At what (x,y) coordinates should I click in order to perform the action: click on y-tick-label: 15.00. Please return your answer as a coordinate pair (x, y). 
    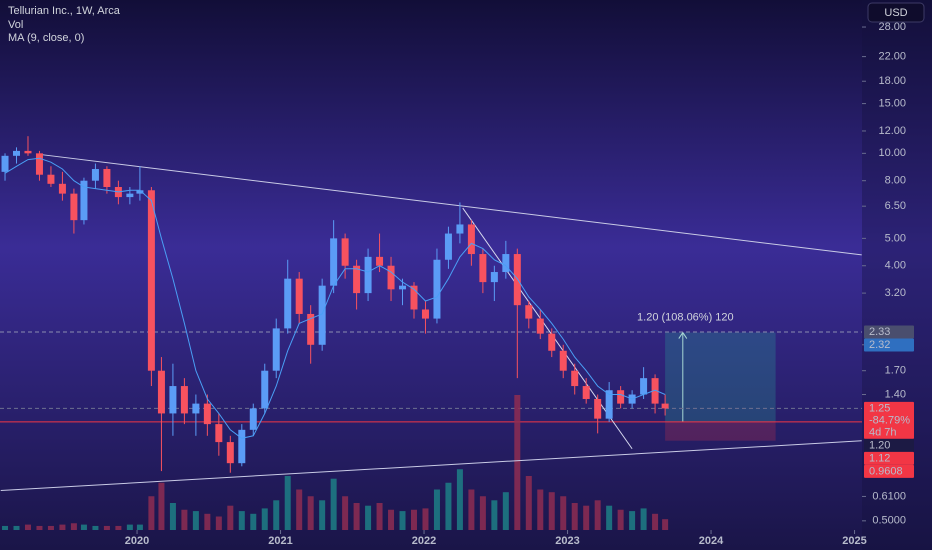
    Looking at the image, I should click on (892, 103).